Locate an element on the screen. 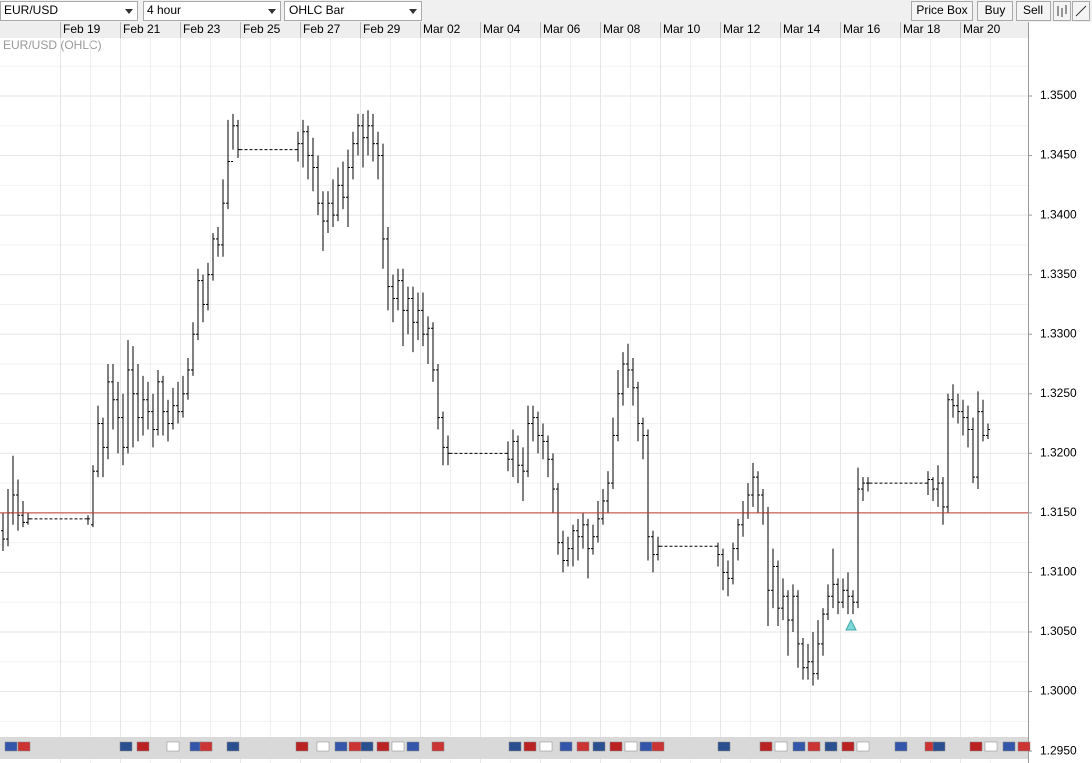  x-tick-label: Feb 21 is located at coordinates (142, 29).